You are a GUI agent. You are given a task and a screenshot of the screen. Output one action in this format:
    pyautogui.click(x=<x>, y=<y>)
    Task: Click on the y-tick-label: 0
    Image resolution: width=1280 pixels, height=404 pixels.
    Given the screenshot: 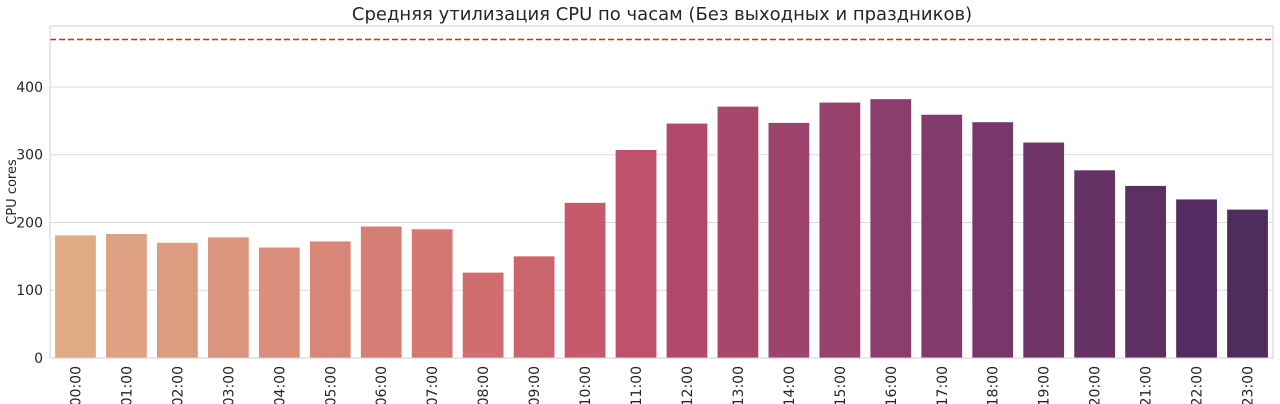 What is the action you would take?
    pyautogui.click(x=38, y=359)
    